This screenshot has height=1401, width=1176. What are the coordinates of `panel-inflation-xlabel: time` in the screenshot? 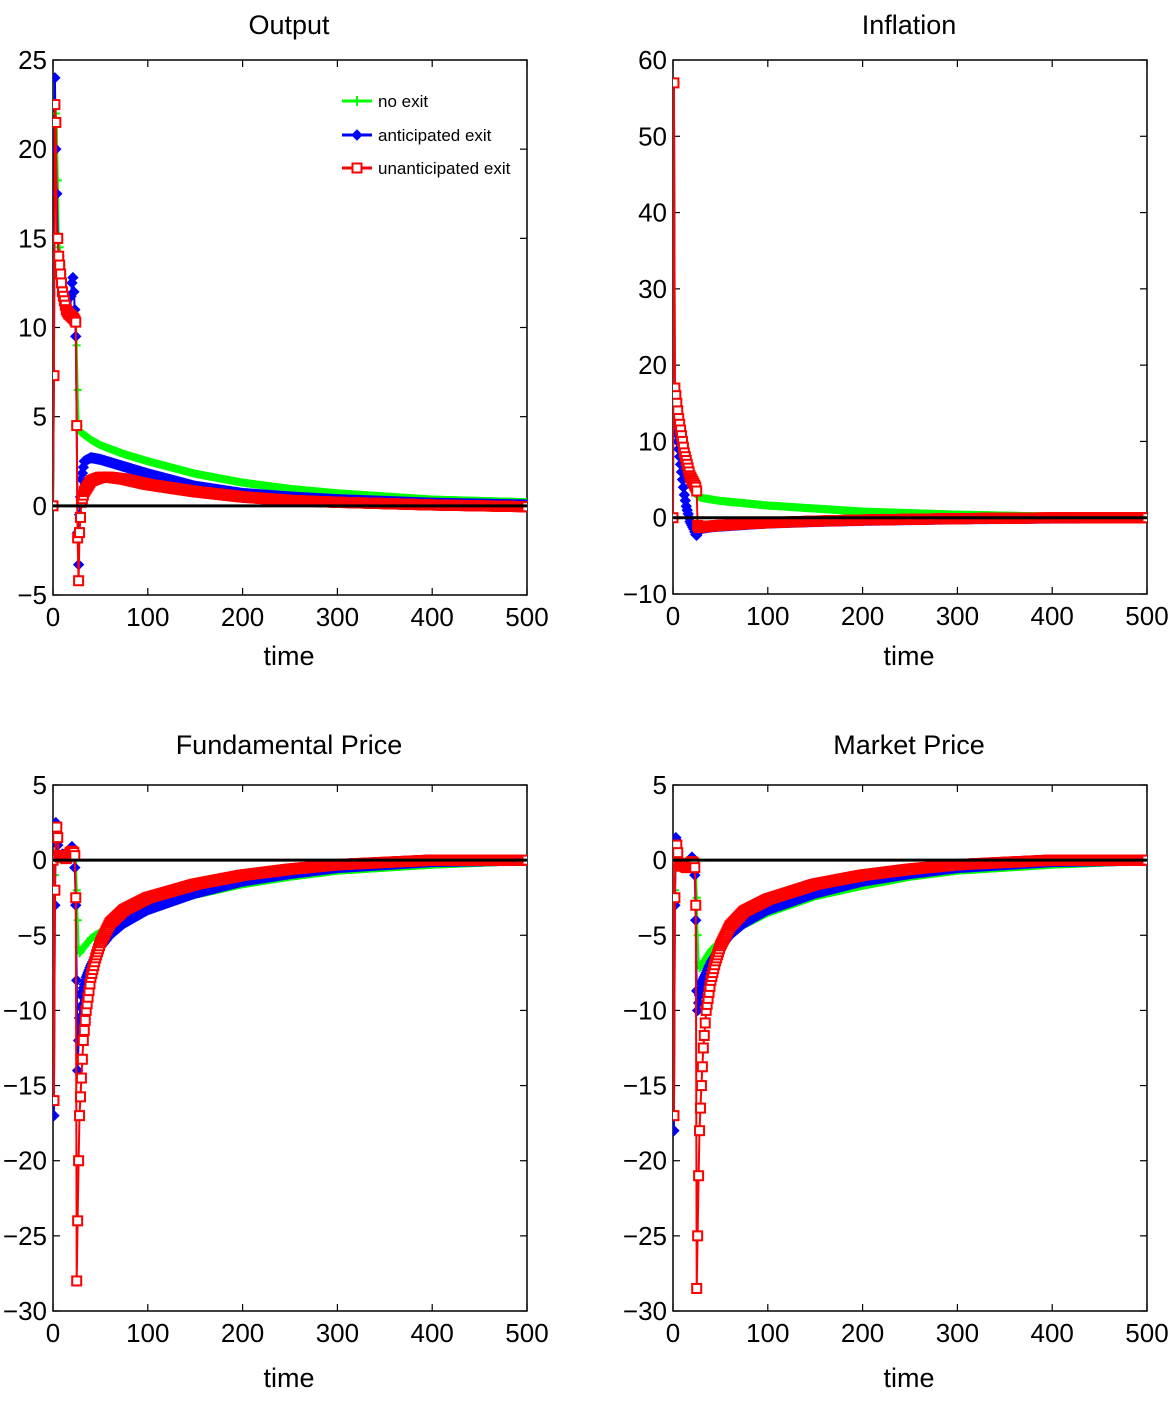 It's located at (908, 656).